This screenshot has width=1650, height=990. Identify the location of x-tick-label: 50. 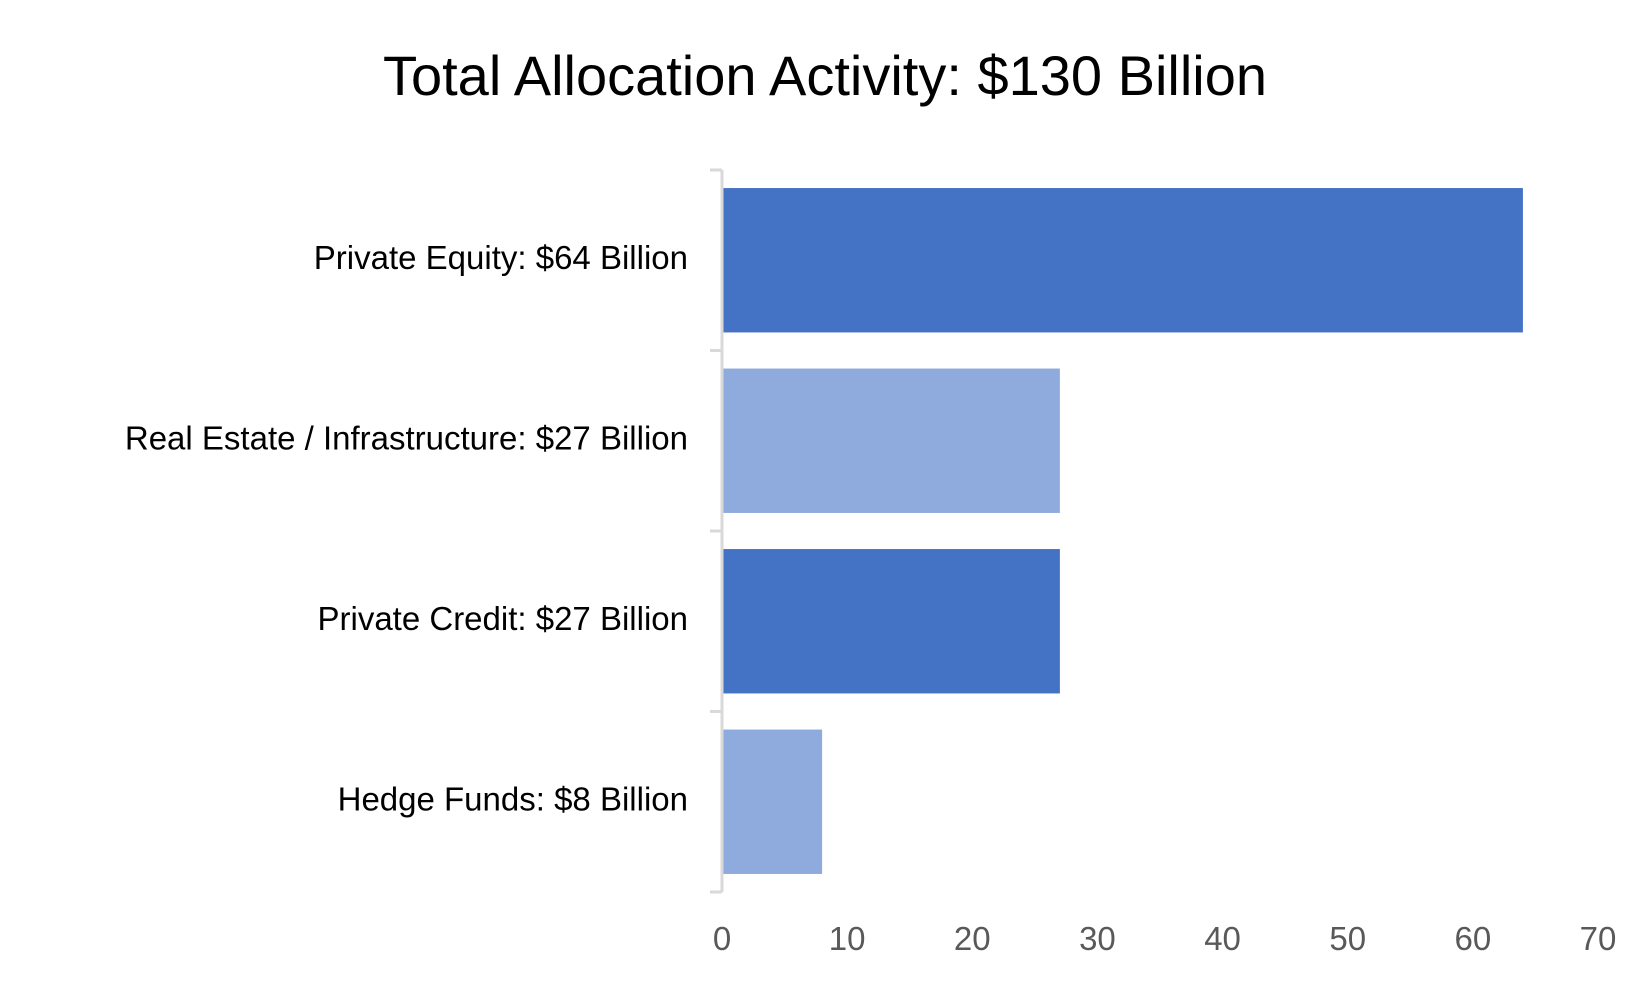
(1347, 938).